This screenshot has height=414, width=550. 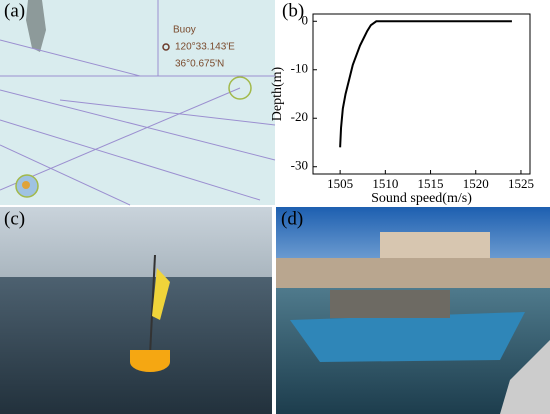 What do you see at coordinates (184, 30) in the screenshot?
I see `map-label: Buoy` at bounding box center [184, 30].